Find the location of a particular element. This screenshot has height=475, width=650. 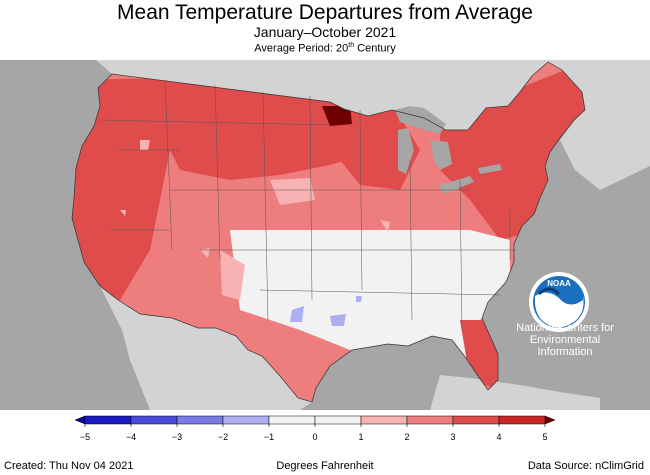

units-label: Degrees Fahrenheit is located at coordinates (325, 466).